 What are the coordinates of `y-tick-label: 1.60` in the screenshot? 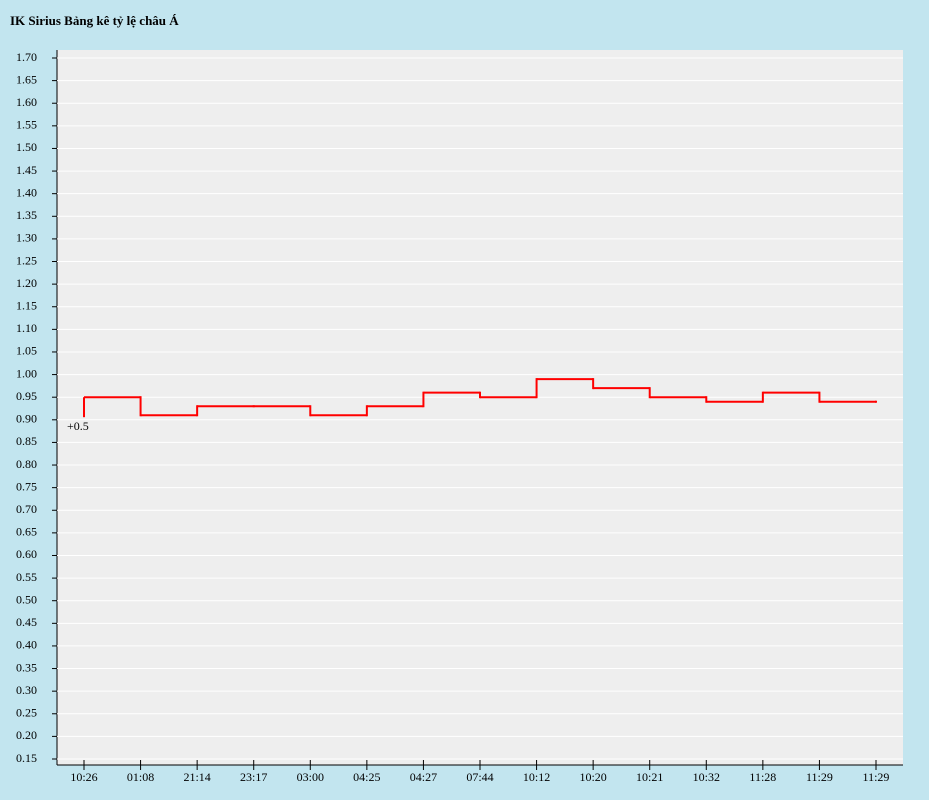 It's located at (26, 102).